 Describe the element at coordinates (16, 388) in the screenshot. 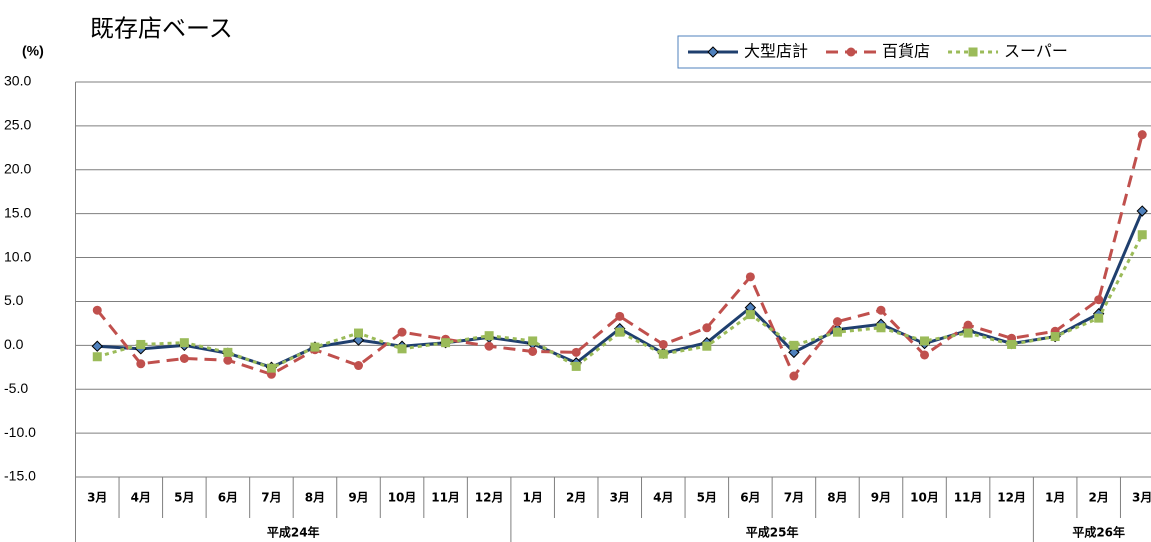

I see `y-tick-label: -5.0` at that location.